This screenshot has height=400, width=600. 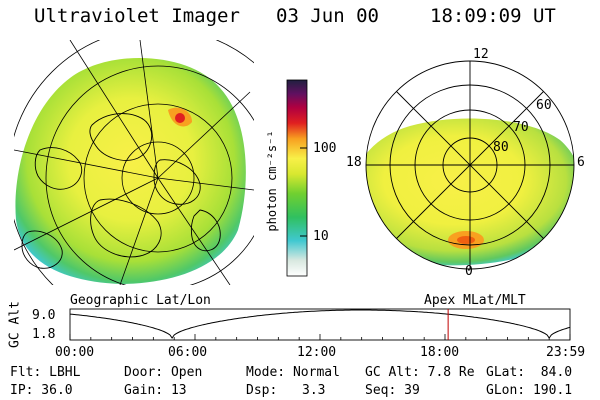 What do you see at coordinates (501, 147) in the screenshot?
I see `mlat-label-80: 80` at bounding box center [501, 147].